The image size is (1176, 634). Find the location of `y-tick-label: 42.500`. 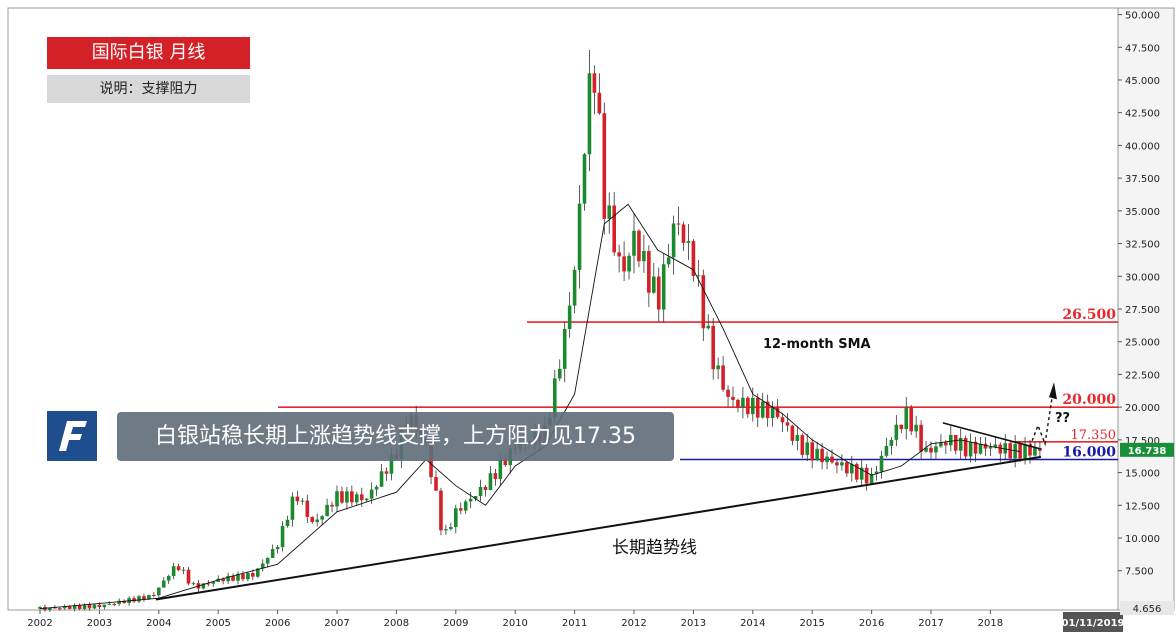

y-tick-label: 42.500 is located at coordinates (1142, 114).